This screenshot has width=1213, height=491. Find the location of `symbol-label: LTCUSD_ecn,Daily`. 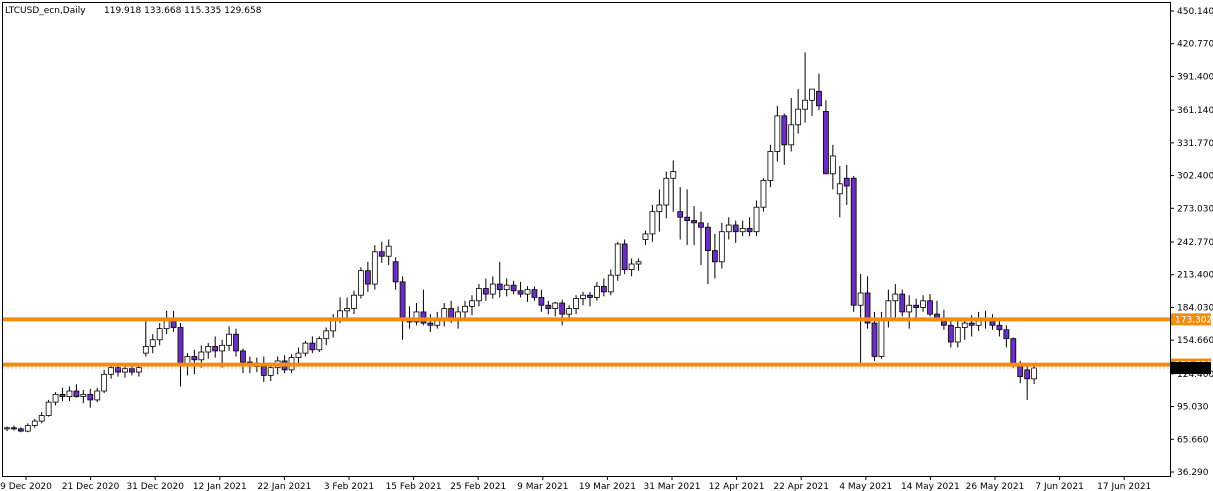

symbol-label: LTCUSD_ecn,Daily is located at coordinates (45, 11).